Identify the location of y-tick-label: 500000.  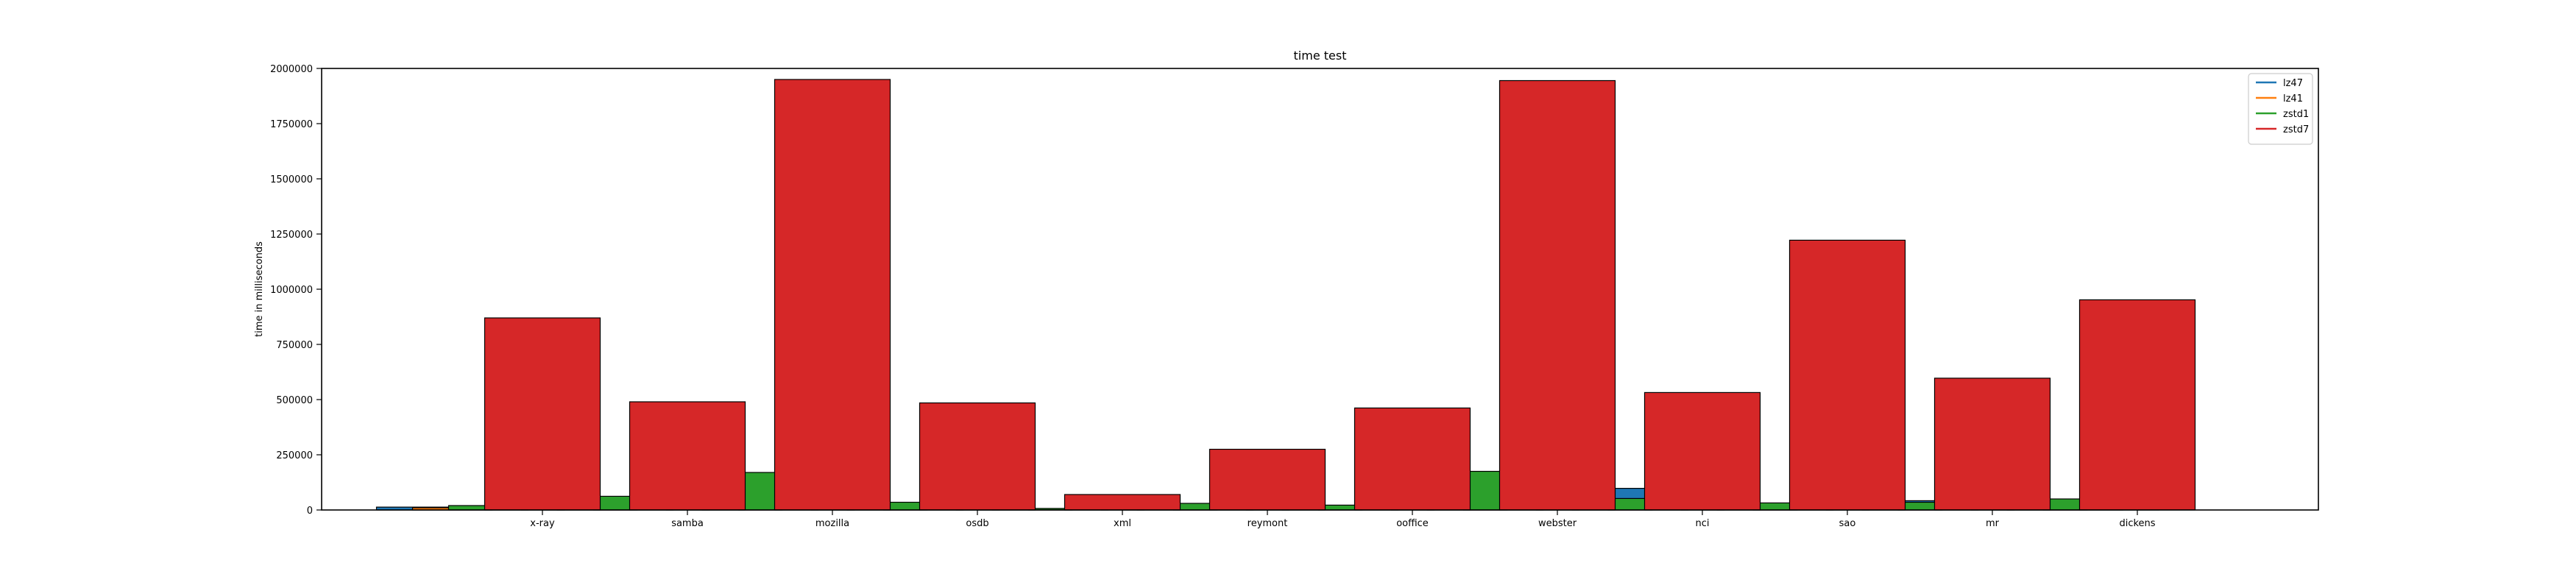
(294, 400).